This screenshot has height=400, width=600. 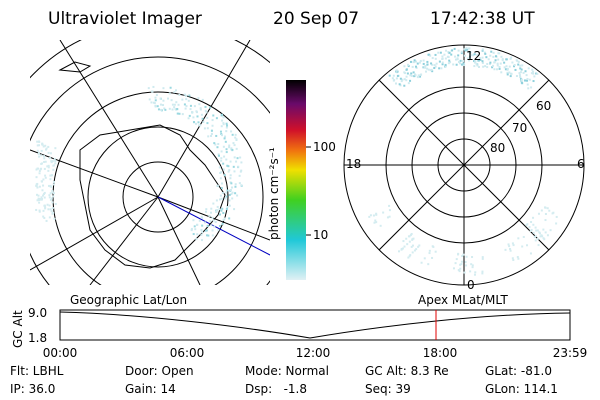 I want to click on mlt-label: 6, so click(x=581, y=164).